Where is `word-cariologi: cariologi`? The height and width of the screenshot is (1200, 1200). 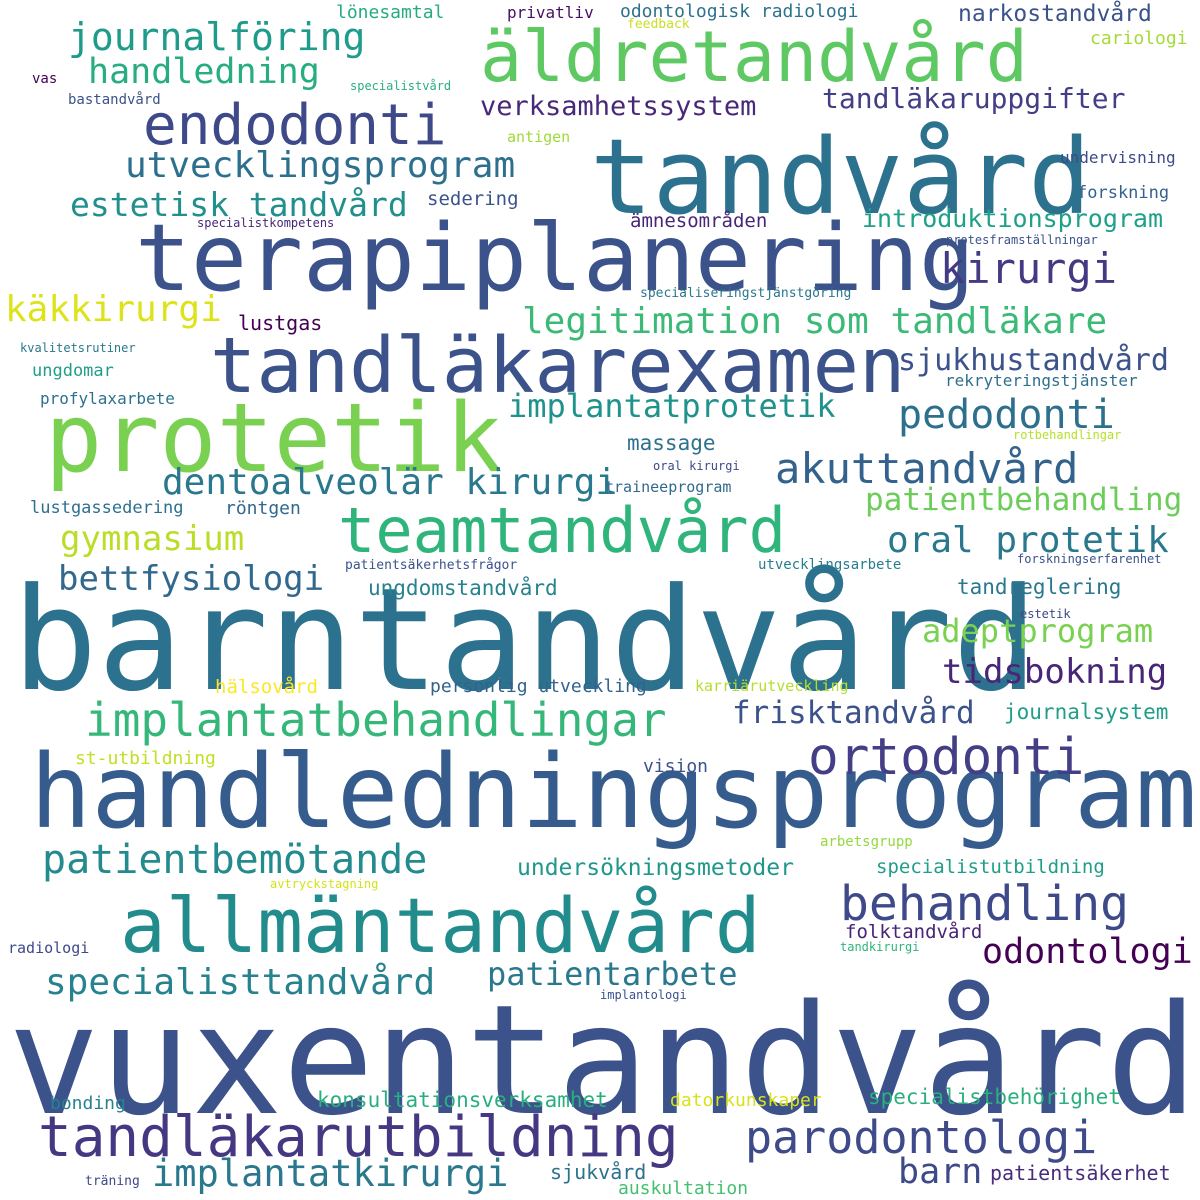 word-cariologi: cariologi is located at coordinates (1139, 38).